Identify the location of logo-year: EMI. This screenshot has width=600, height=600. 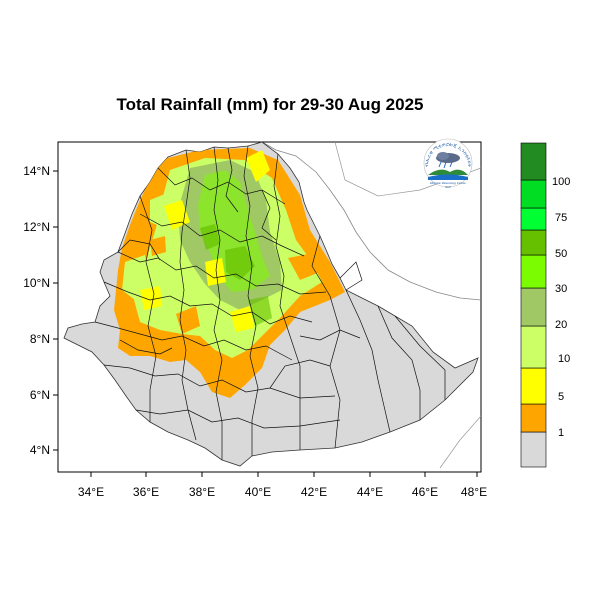
(448, 187).